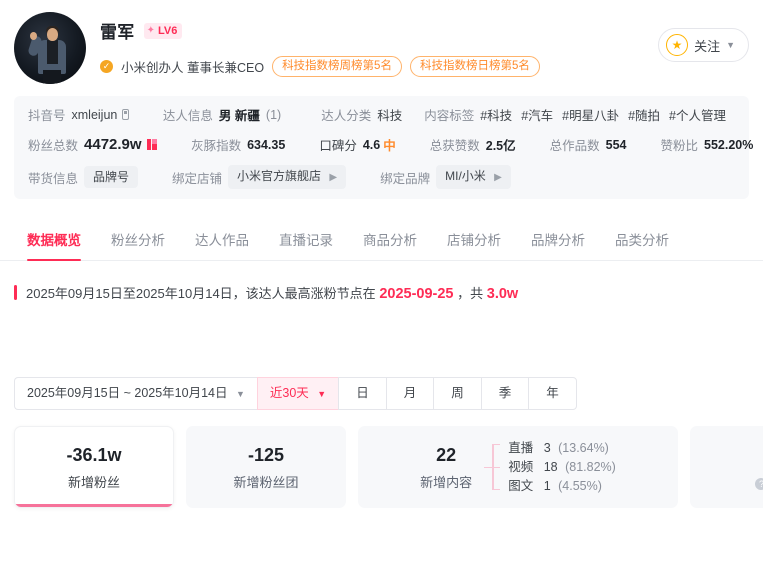 This screenshot has width=763, height=564. Describe the element at coordinates (297, 393) in the screenshot. I see `preset-range-select: 近30天 ▼` at that location.